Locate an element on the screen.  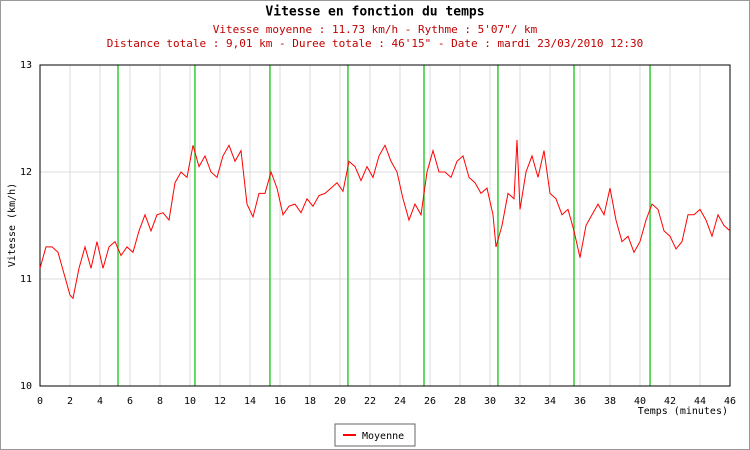
x-tick-label: 14 is located at coordinates (250, 401).